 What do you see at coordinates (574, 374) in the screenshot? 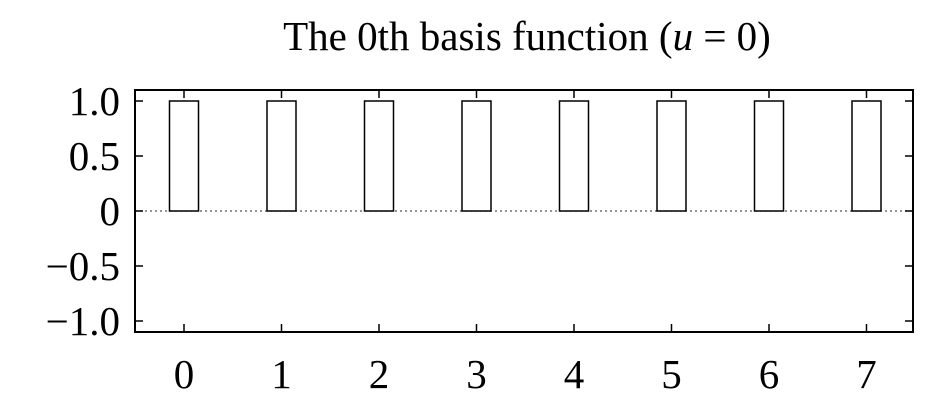
I see `x-tick-label: 4` at bounding box center [574, 374].